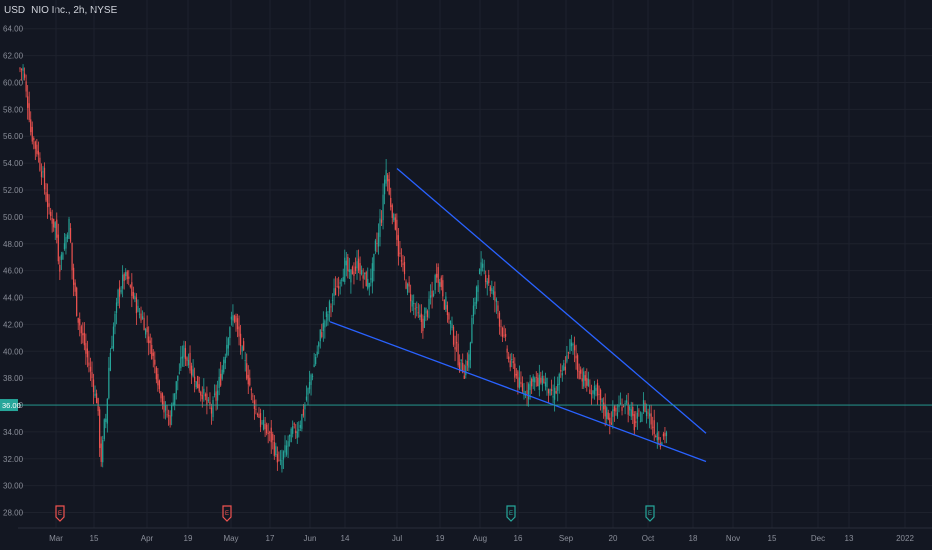 The width and height of the screenshot is (932, 550). Describe the element at coordinates (13, 29) in the screenshot. I see `y-tick-label: 64.00` at that location.